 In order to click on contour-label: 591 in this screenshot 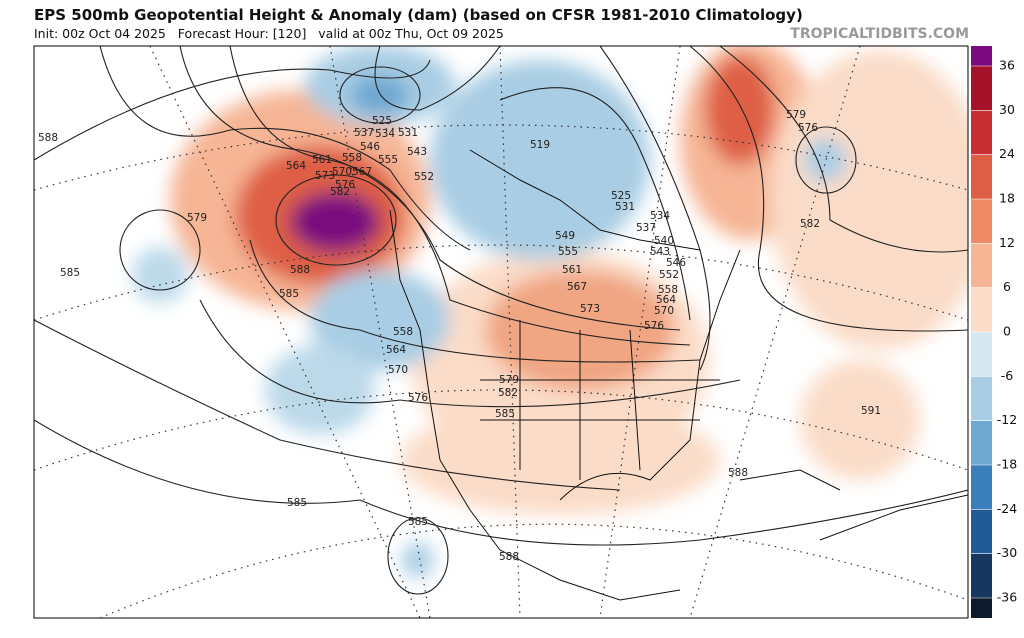, I will do `click(871, 411)`.